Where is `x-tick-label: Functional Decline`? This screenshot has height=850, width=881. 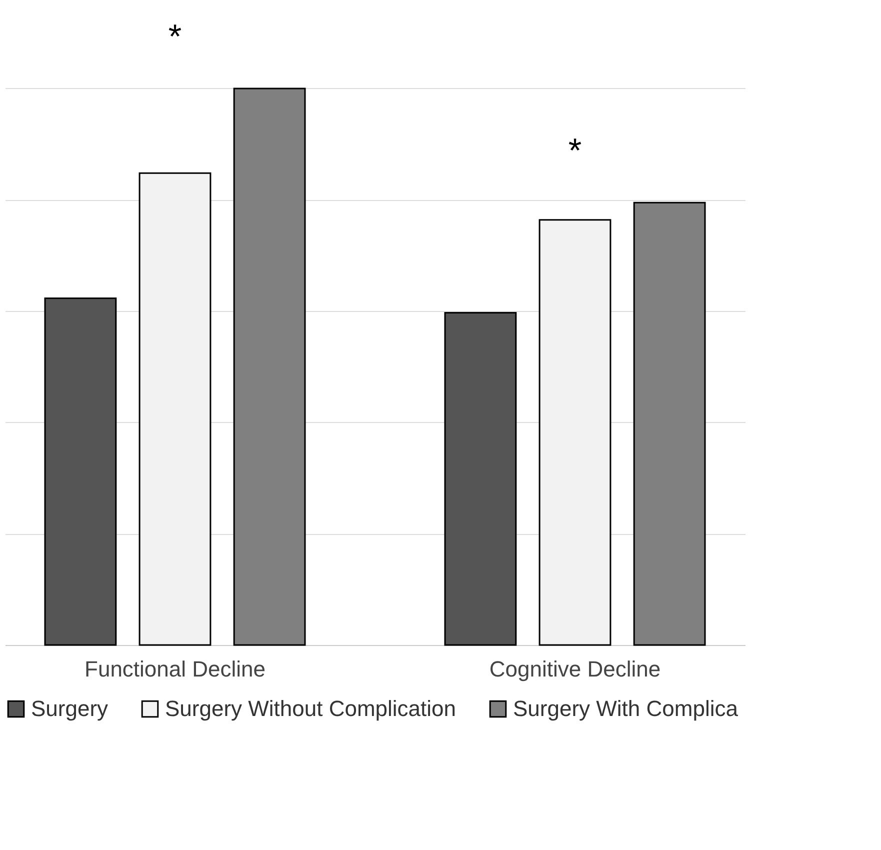 x-tick-label: Functional Decline is located at coordinates (175, 669).